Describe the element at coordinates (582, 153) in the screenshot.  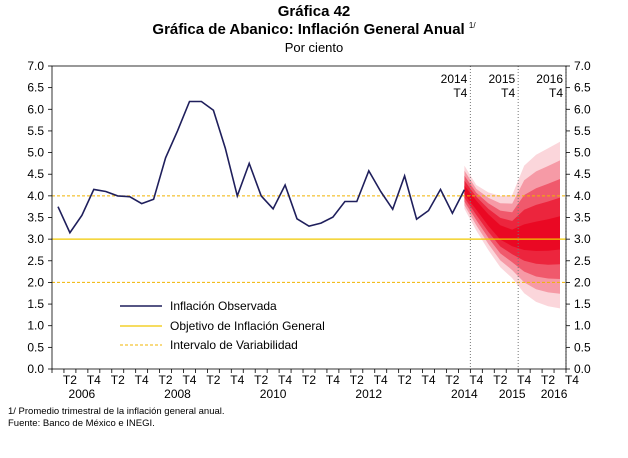
I see `y-tick-label-right: 5.0` at that location.